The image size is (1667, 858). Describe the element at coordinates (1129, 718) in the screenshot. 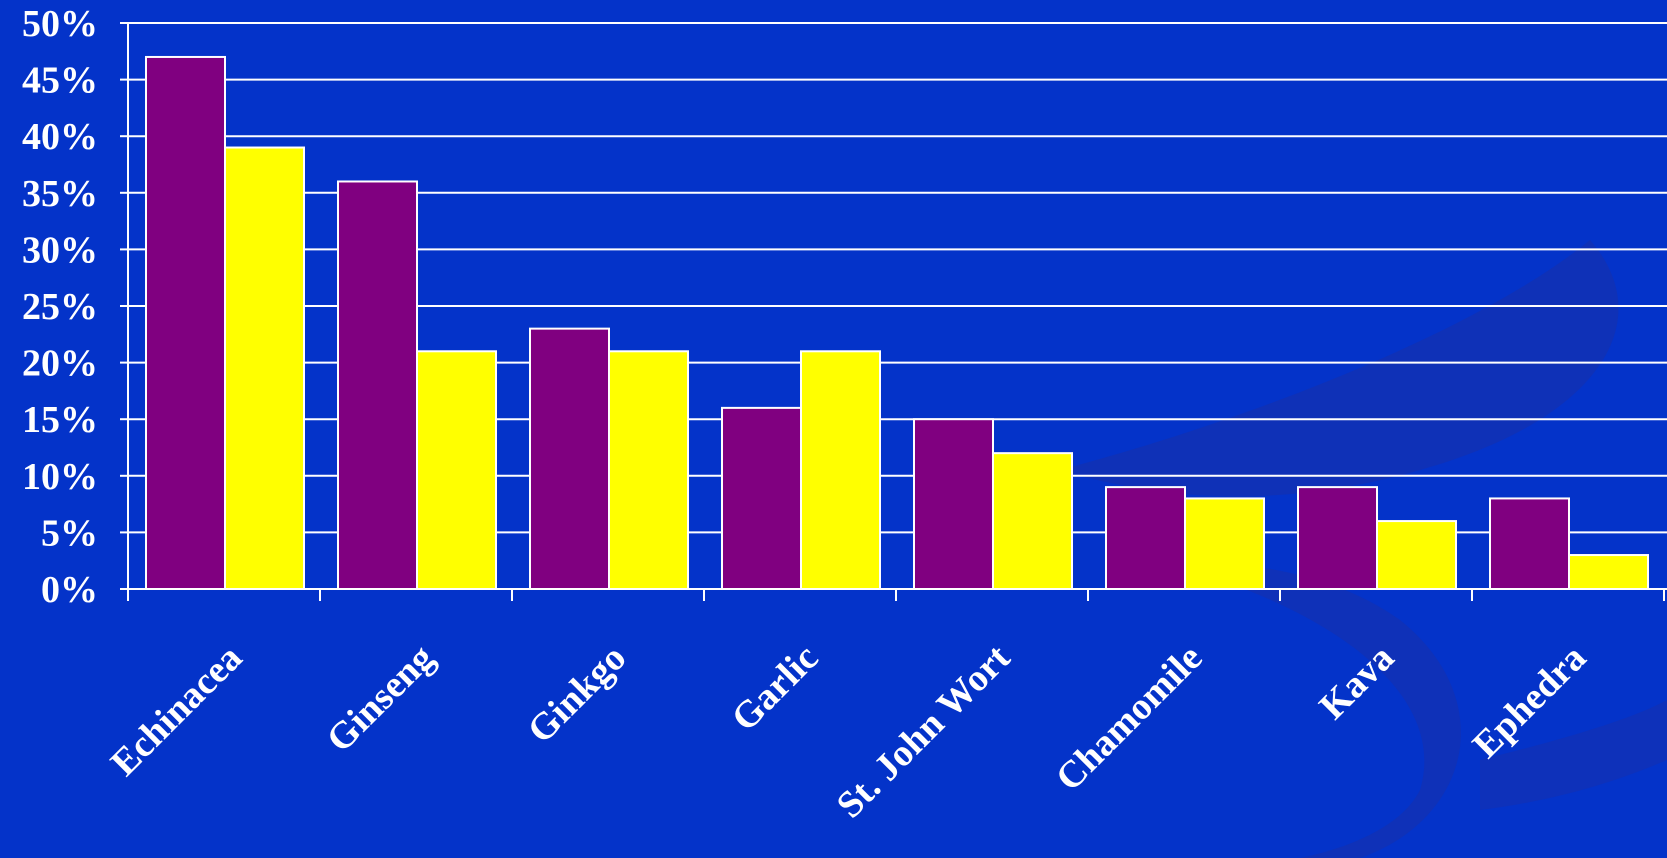

I see `x-tick-label: Chamomile` at that location.